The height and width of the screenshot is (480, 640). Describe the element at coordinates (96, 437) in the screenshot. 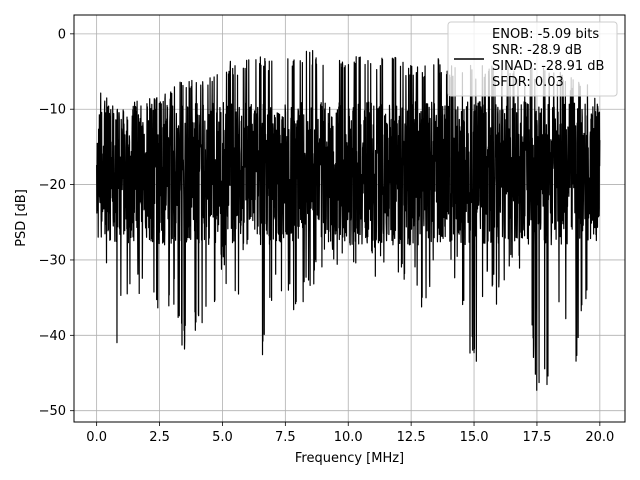

I see `x-tick-label: 0.0` at that location.